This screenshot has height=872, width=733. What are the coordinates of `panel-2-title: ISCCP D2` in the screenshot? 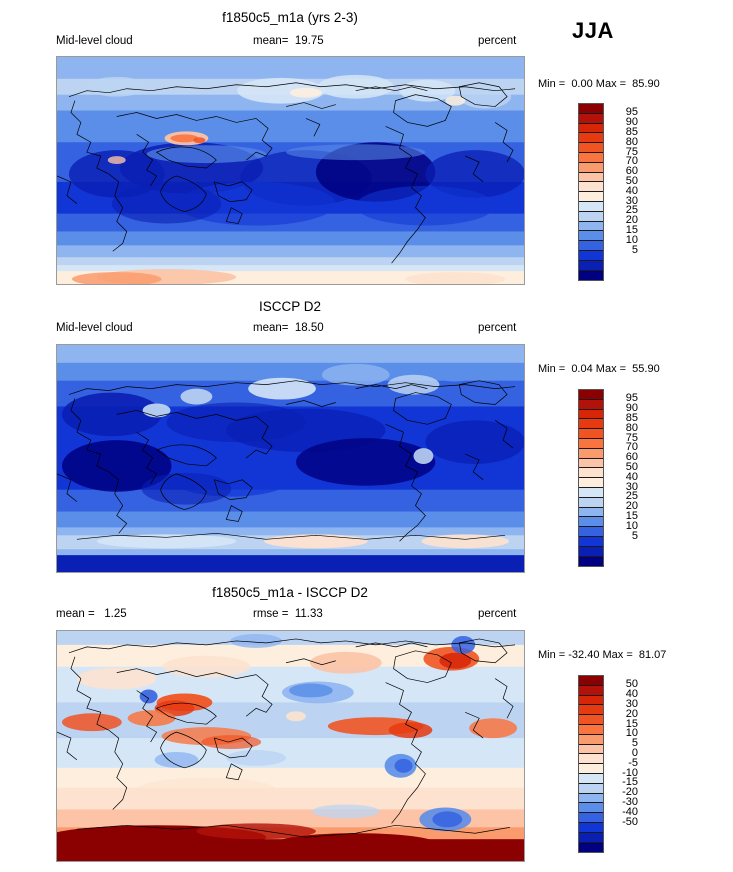 It's located at (290, 306).